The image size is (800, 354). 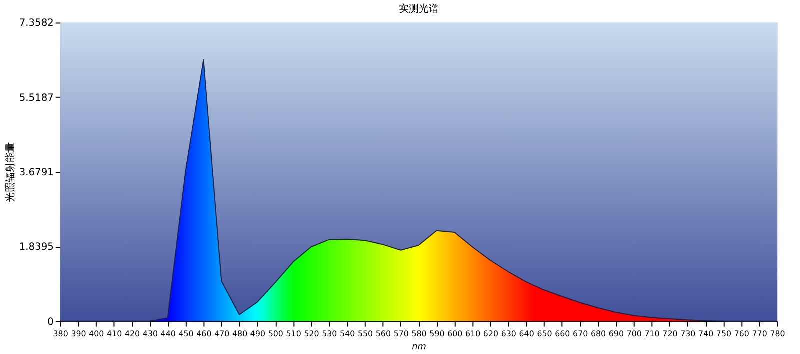 What do you see at coordinates (724, 334) in the screenshot?
I see `x-tick-label: 750` at bounding box center [724, 334].